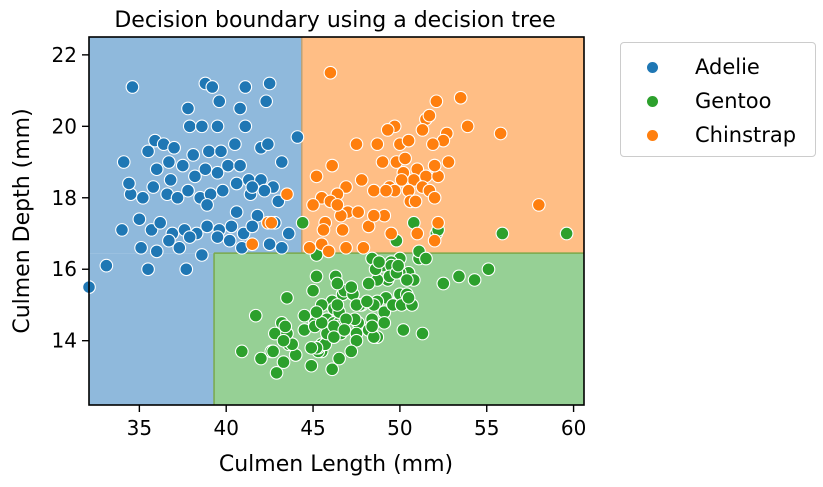  What do you see at coordinates (652, 135) in the screenshot?
I see `legend-marker-chinstrap` at bounding box center [652, 135].